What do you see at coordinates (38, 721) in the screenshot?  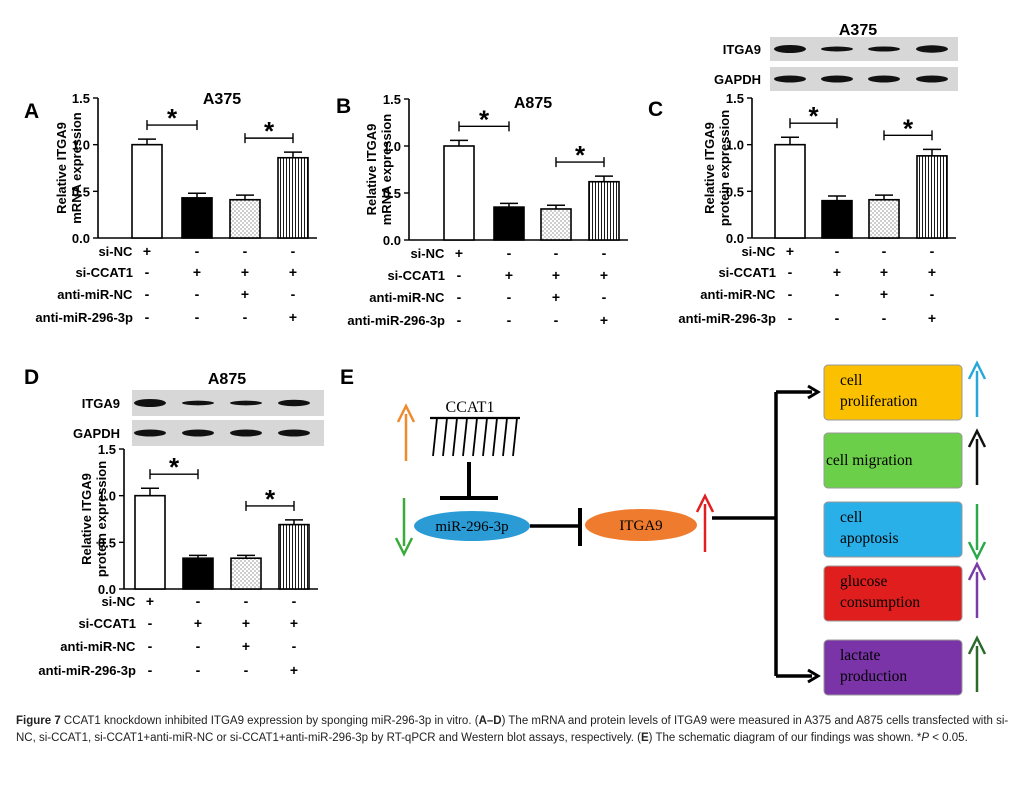 I see `caption-figure-label: Figure 7` at bounding box center [38, 721].